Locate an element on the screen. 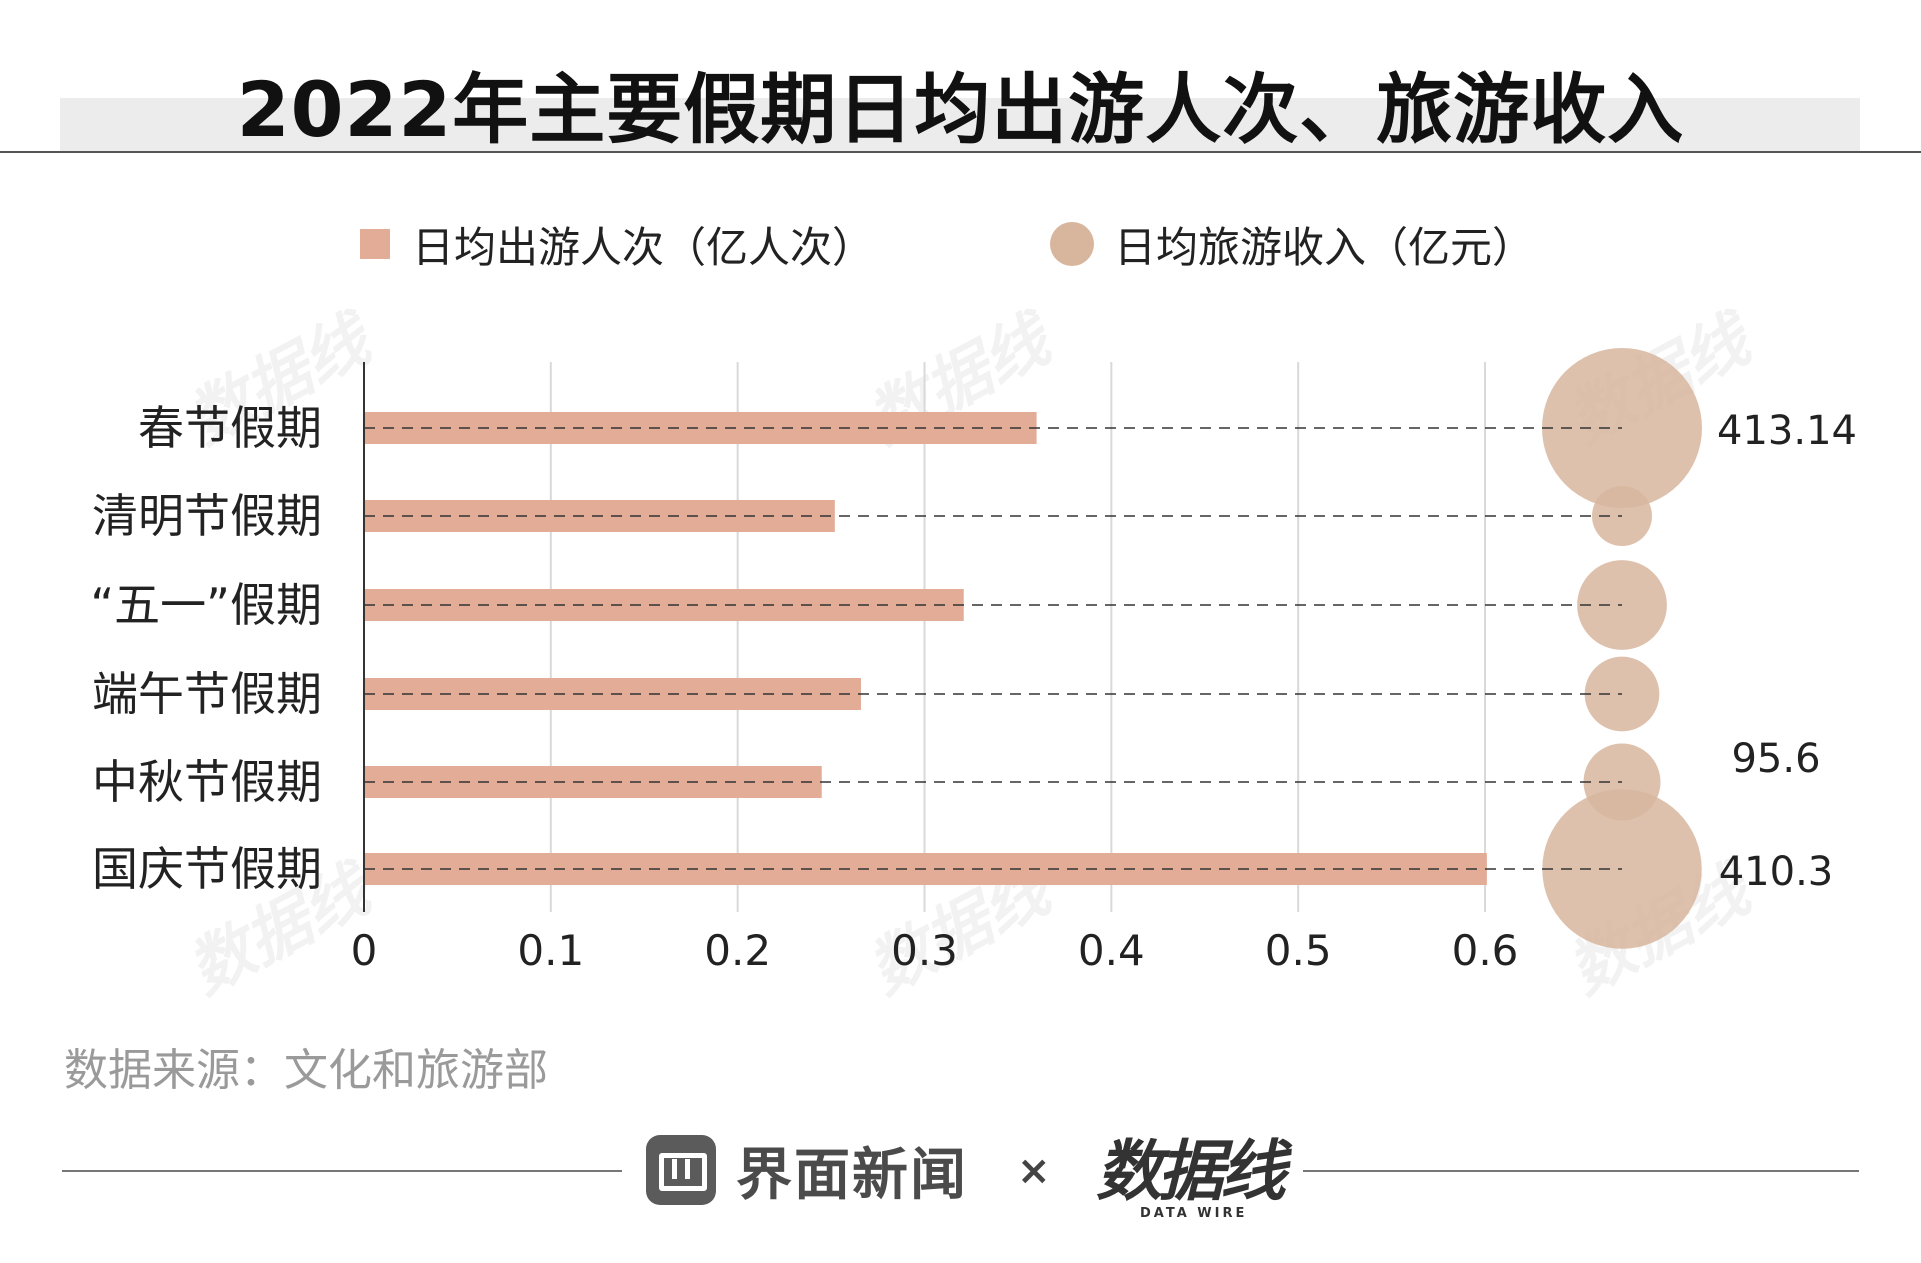  bubble-value-label: 95.6 is located at coordinates (1775, 759).